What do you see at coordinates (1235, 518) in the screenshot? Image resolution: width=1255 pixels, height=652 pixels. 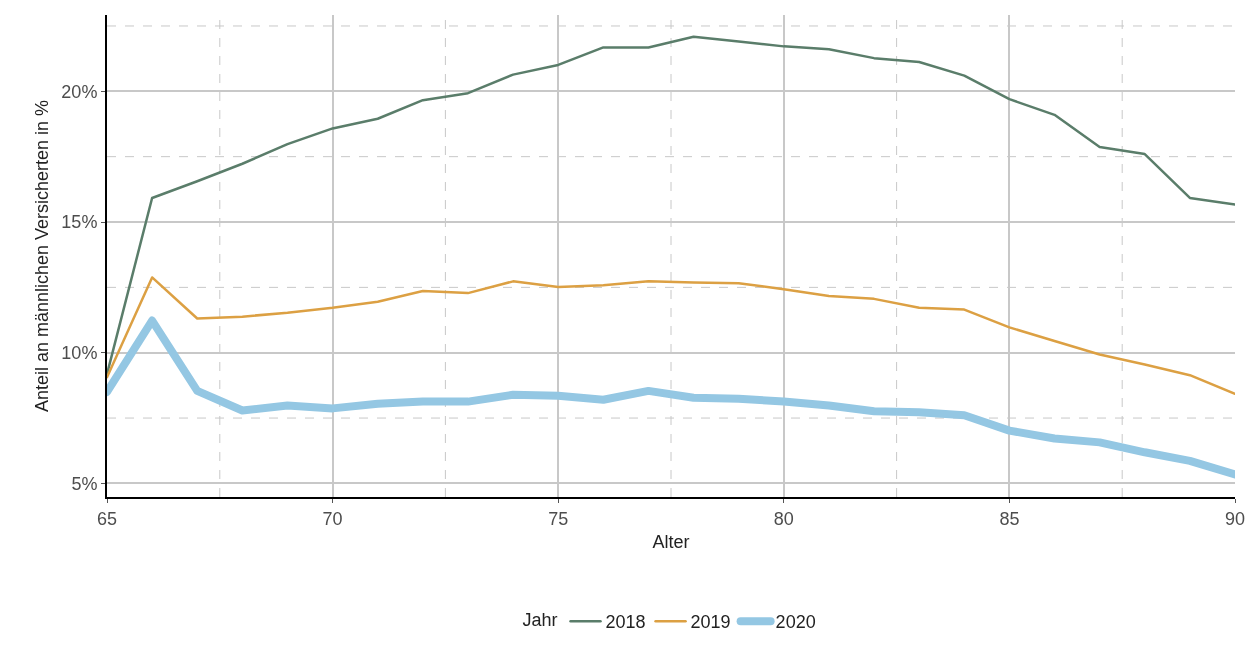 I see `x-tick-label: 90` at bounding box center [1235, 518].